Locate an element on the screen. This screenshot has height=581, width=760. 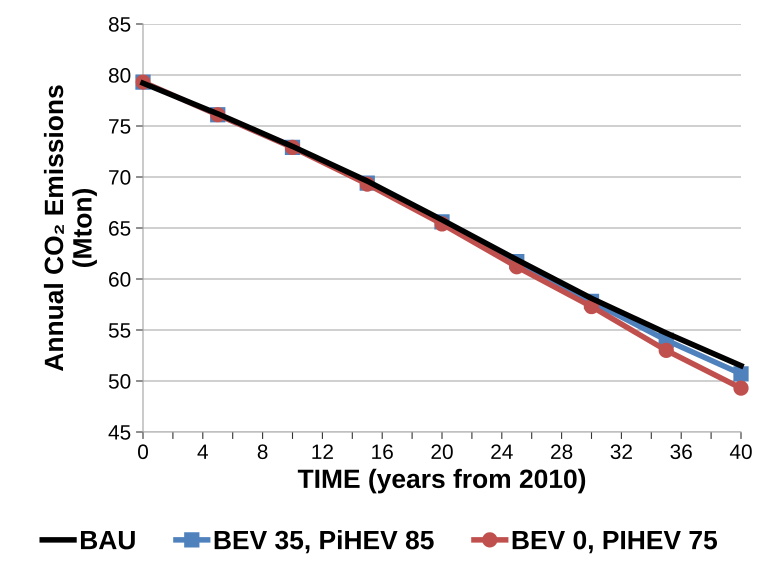
x-tick-label: 32 is located at coordinates (621, 452).